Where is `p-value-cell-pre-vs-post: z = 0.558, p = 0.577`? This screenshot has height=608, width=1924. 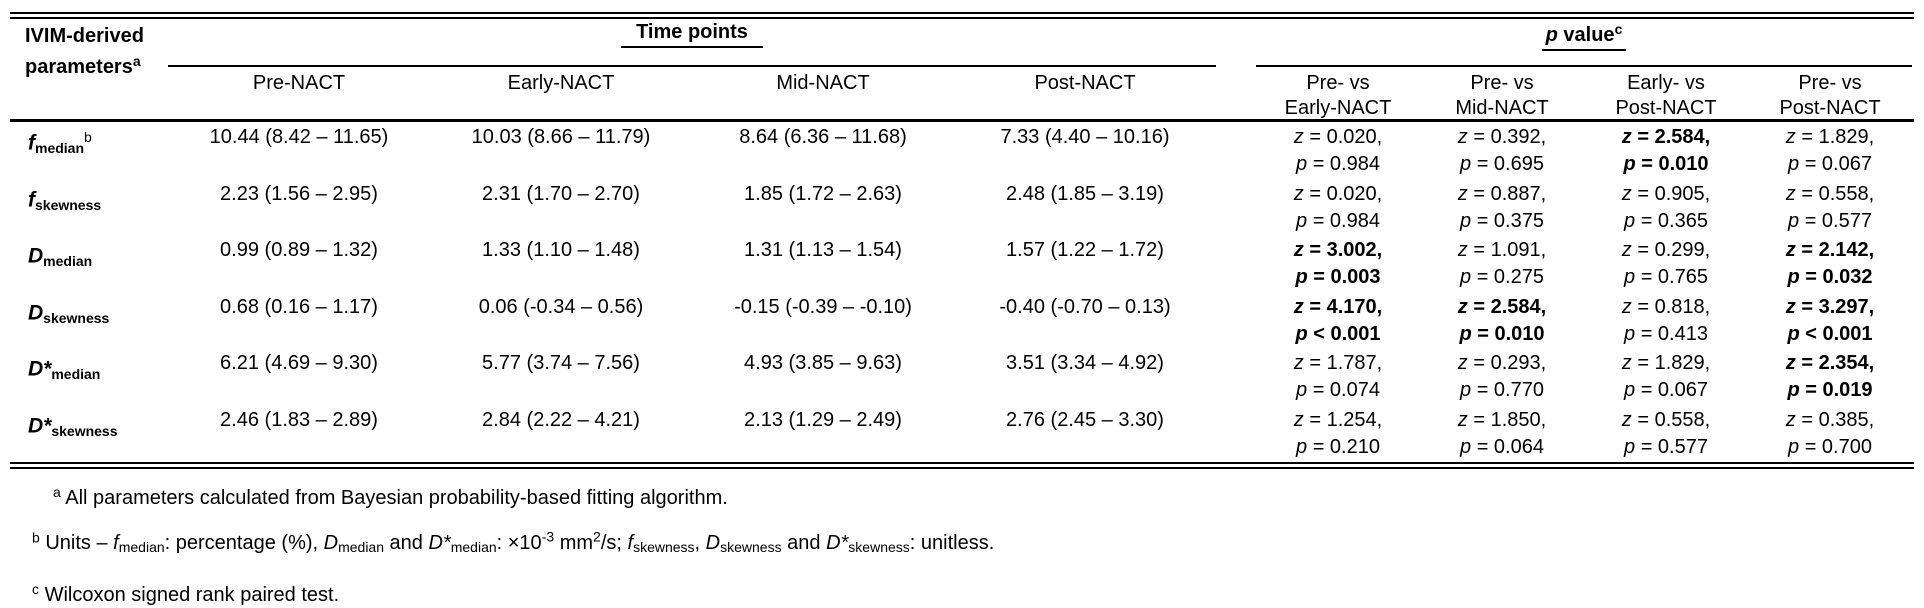 p-value-cell-pre-vs-post: z = 0.558, p = 0.577 is located at coordinates (1830, 207).